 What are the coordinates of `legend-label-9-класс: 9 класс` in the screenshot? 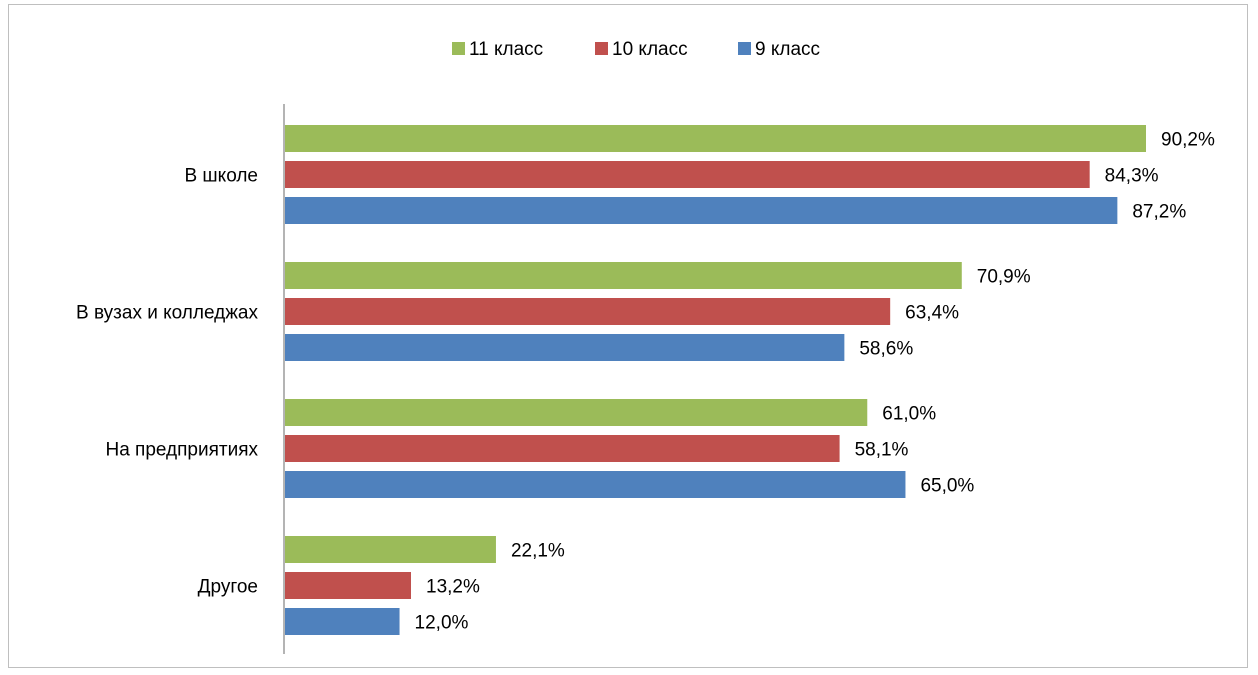 It's located at (787, 49).